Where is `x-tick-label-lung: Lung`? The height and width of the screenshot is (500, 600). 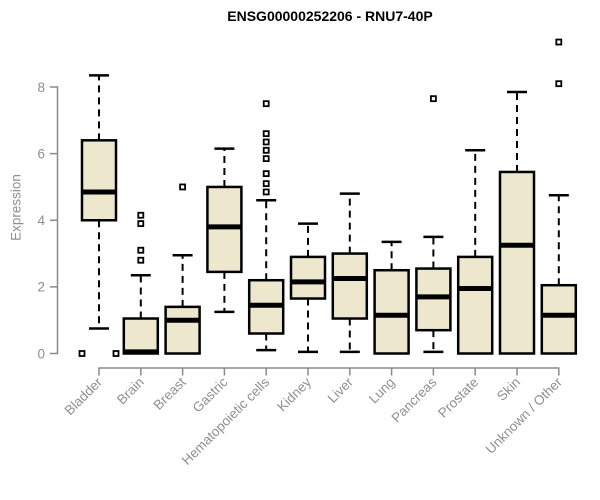 x-tick-label-lung: Lung is located at coordinates (382, 391).